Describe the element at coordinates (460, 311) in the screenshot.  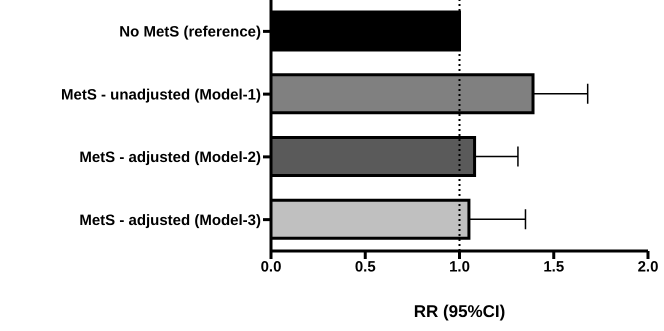
I see `x-axis-title: RR (95%CI)` at that location.